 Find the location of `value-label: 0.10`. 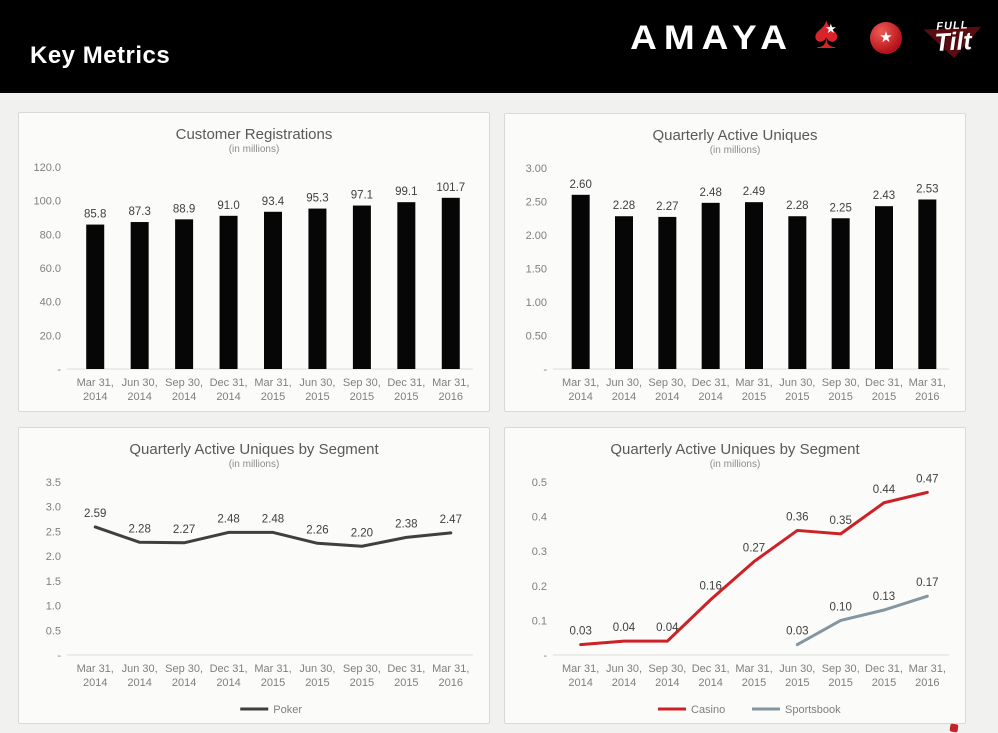

value-label: 0.10 is located at coordinates (840, 607).